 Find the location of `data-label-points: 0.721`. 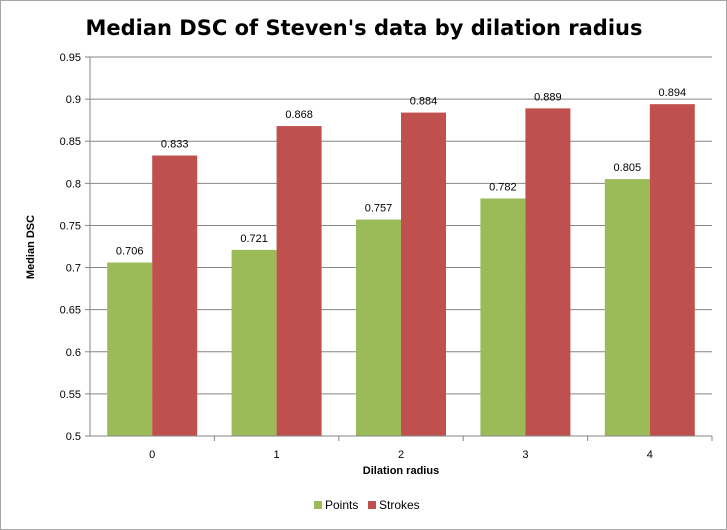

data-label-points: 0.721 is located at coordinates (254, 239).